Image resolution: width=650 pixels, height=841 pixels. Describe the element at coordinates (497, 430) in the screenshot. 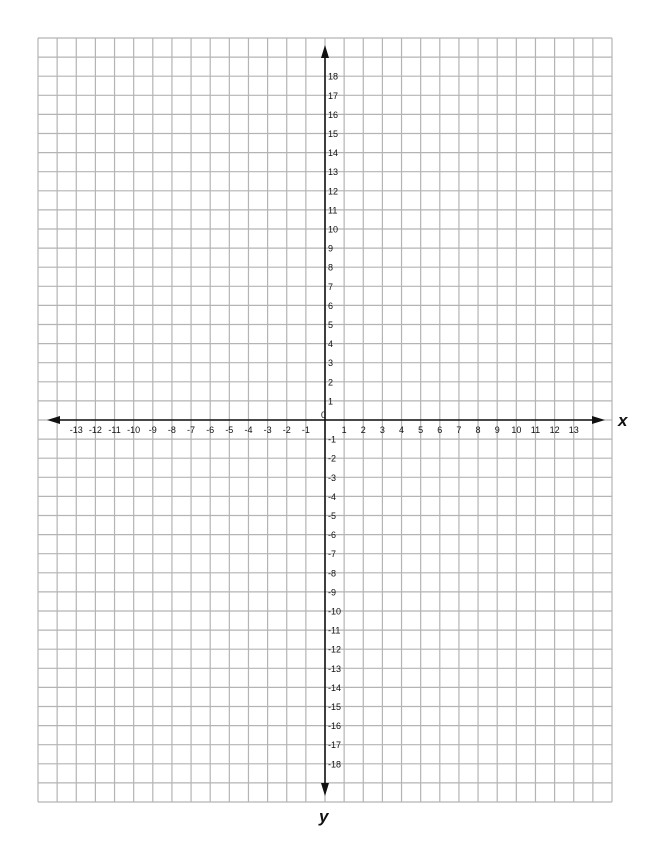

I see `x-tick-label: 9` at that location.